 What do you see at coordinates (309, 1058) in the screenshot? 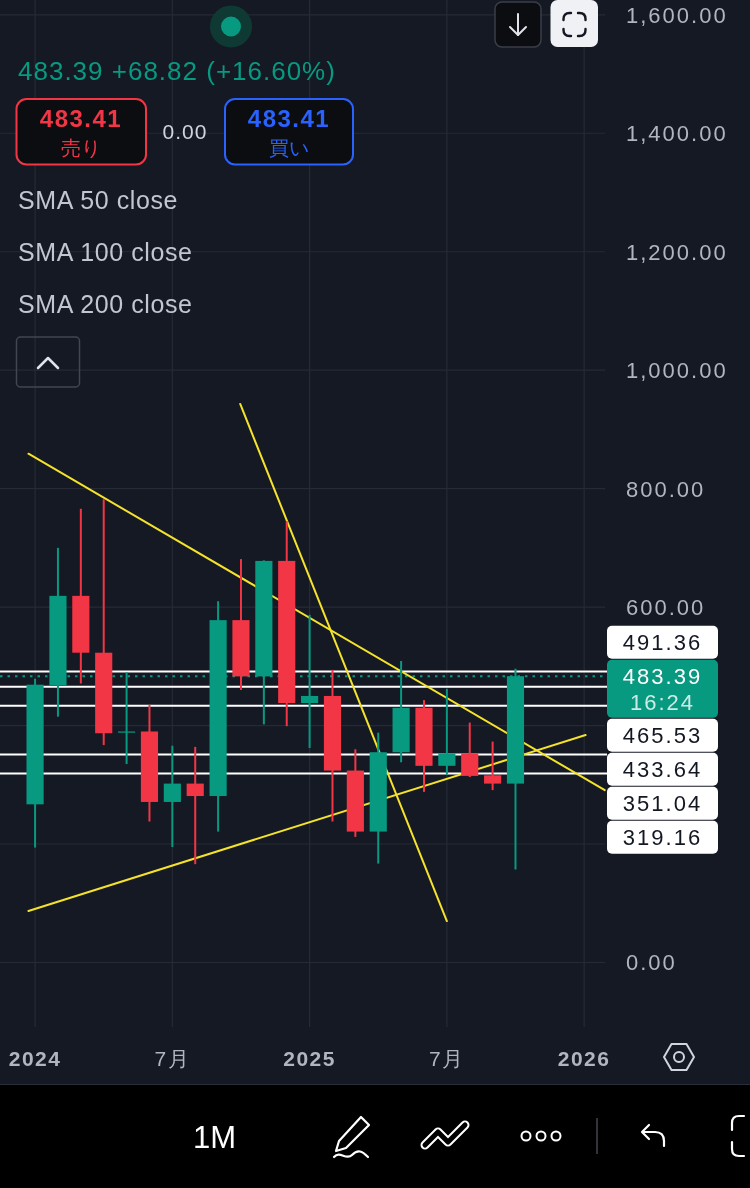
I see `x-tick-label: 2025` at bounding box center [309, 1058].